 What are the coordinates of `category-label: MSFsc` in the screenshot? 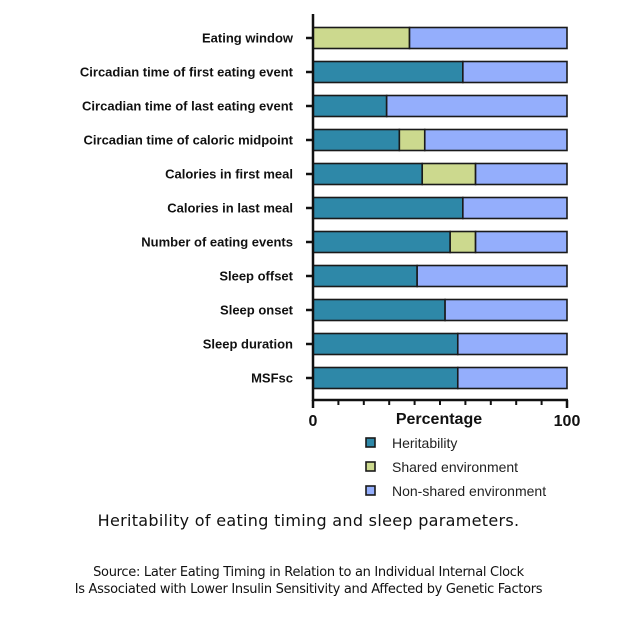 It's located at (272, 378).